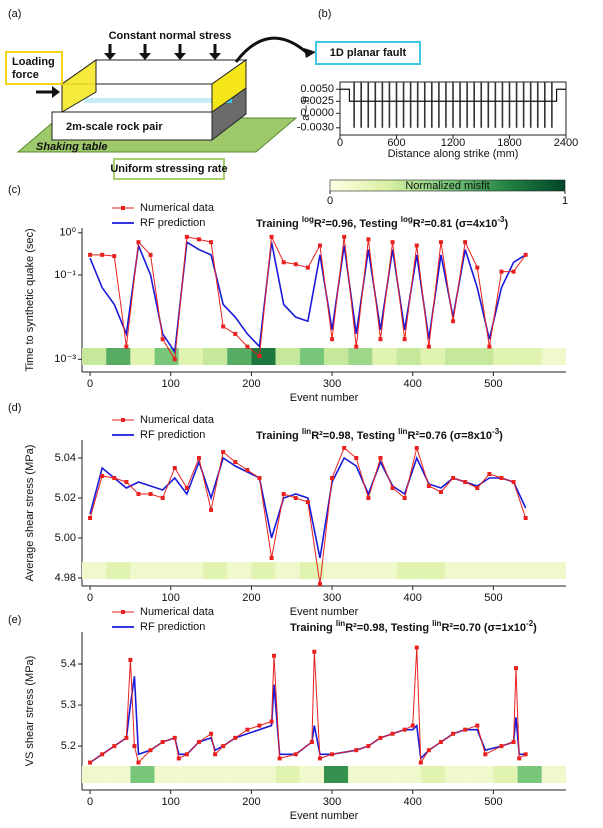  Describe the element at coordinates (25, 75) in the screenshot. I see `label: force` at that location.